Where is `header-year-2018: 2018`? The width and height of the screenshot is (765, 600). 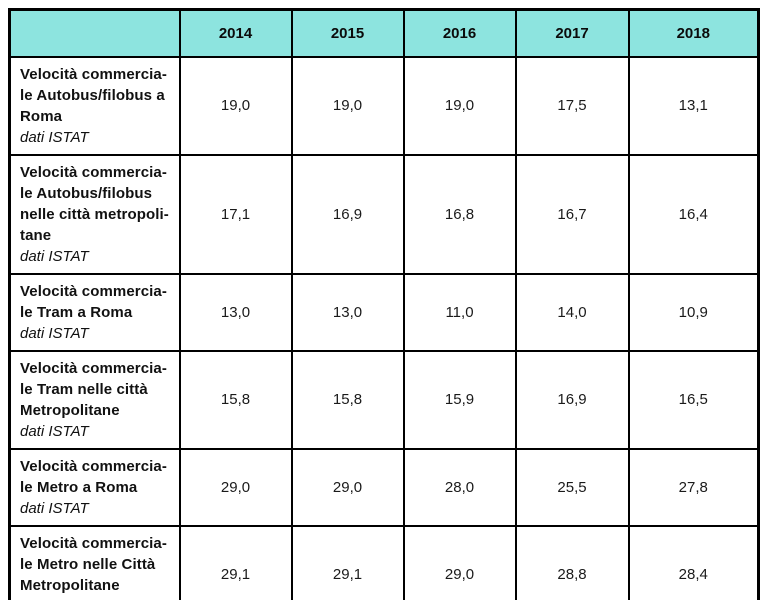
header-year-2018: 2018 is located at coordinates (693, 33).